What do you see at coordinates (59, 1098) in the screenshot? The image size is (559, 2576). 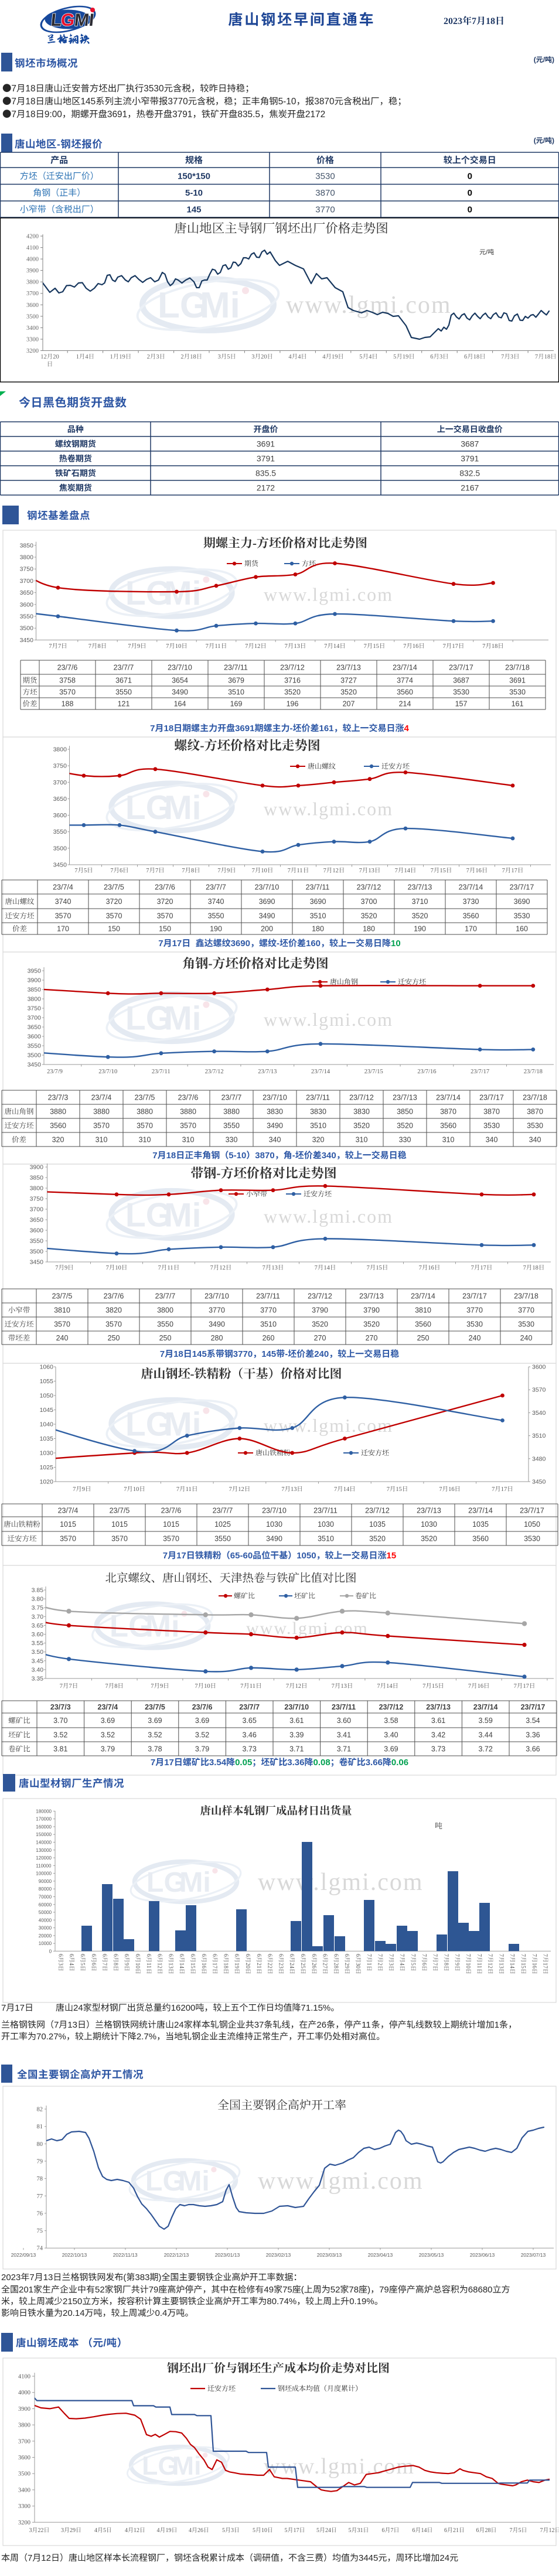 I see `svg-text: 23/7/3` at bounding box center [59, 1098].